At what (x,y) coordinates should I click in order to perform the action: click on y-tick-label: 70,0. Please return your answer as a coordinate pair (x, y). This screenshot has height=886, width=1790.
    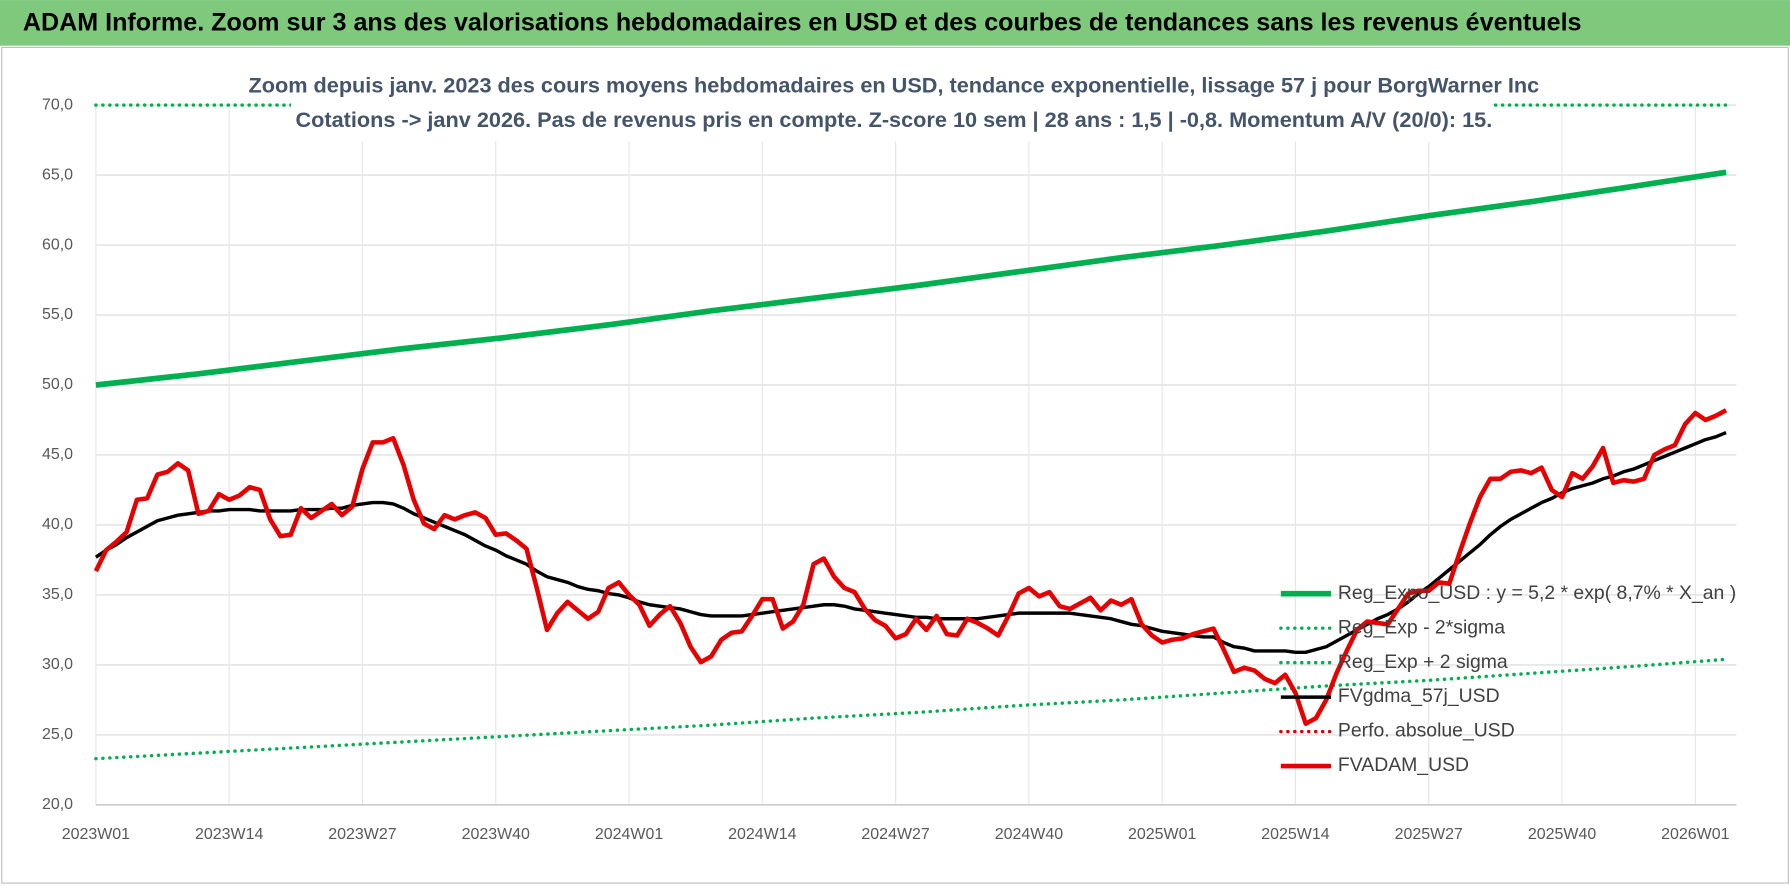
    Looking at the image, I should click on (57, 104).